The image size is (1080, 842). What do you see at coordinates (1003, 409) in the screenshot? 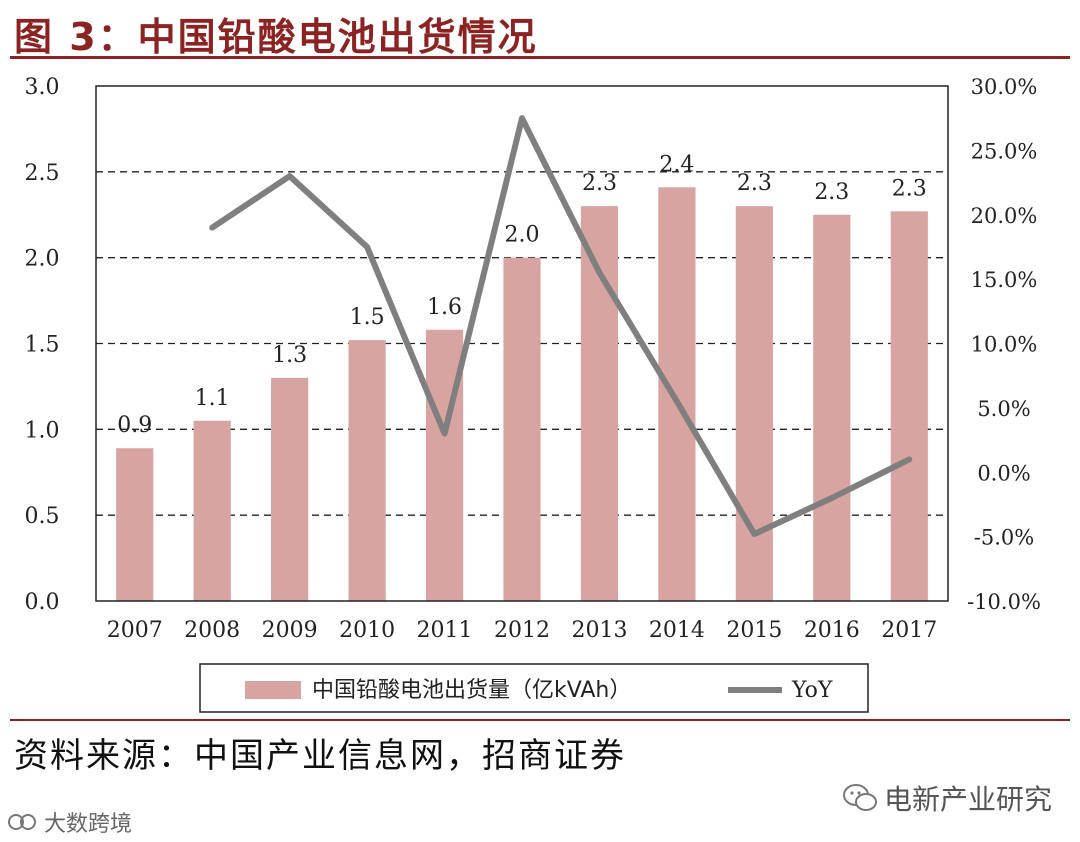
I see `y-right-tick-label: 5.0%` at bounding box center [1003, 409].